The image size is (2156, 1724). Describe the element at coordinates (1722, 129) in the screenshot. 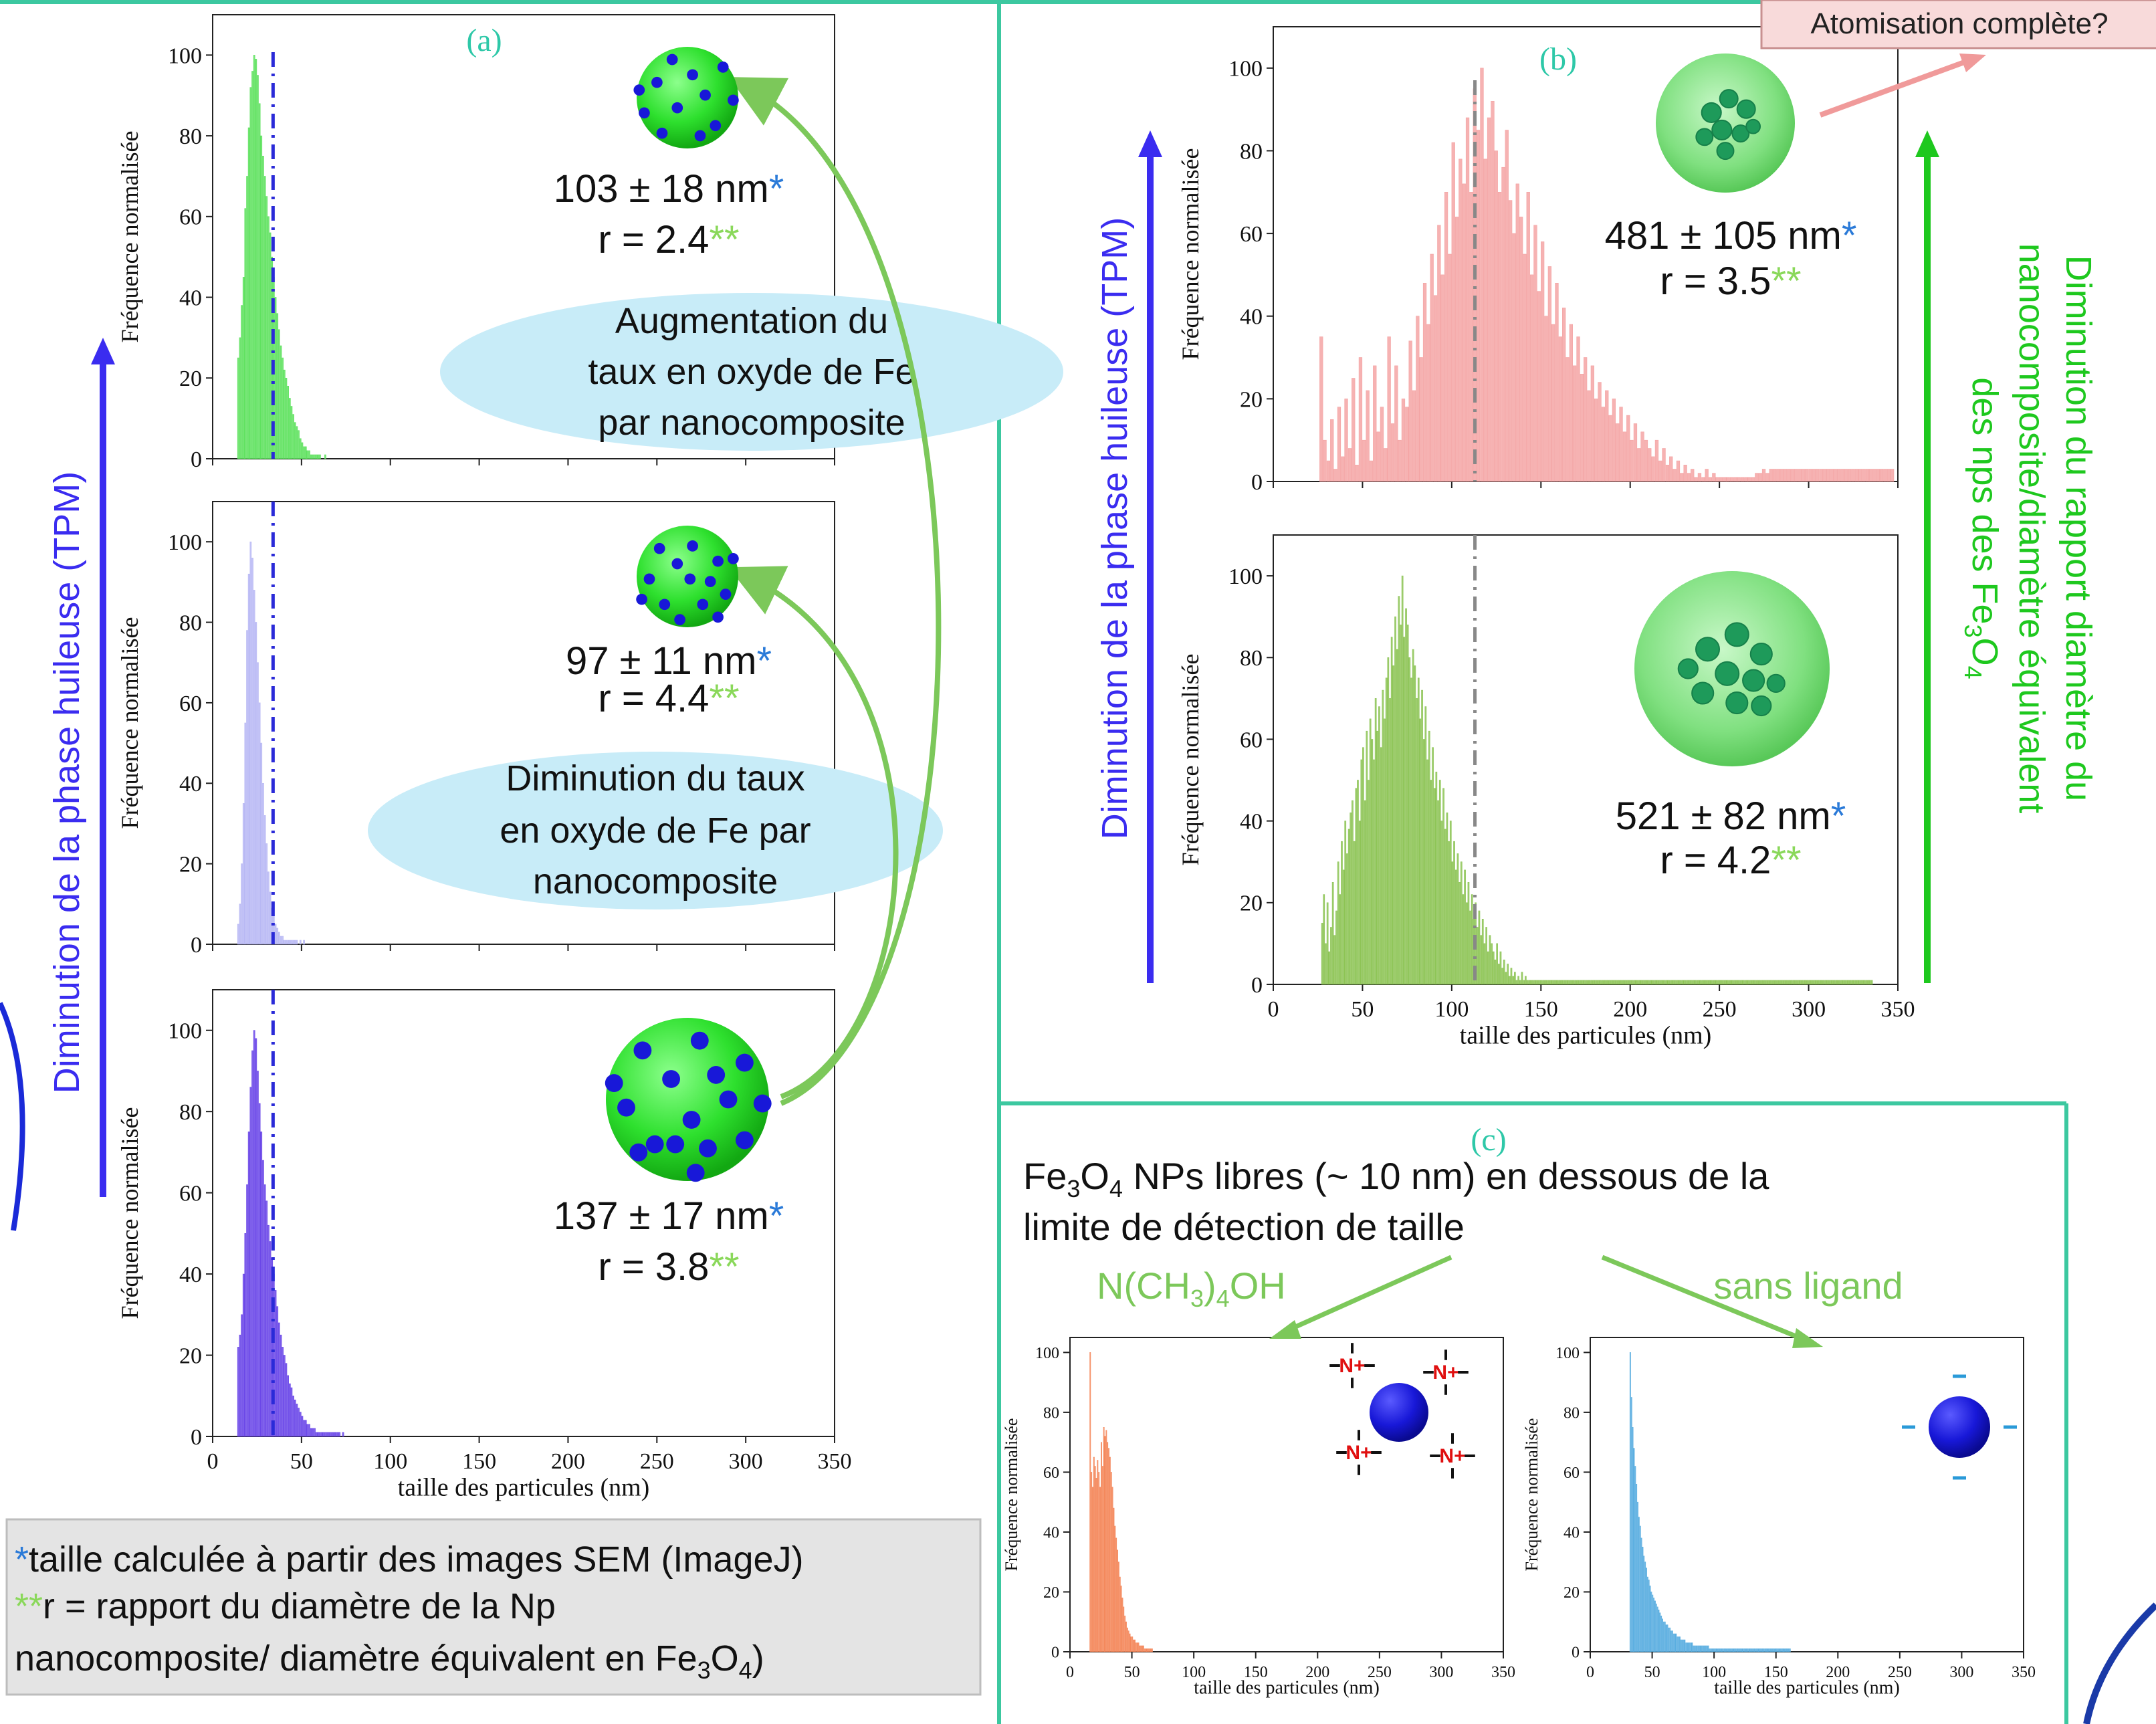

I see `iron-oxide-cluster` at that location.